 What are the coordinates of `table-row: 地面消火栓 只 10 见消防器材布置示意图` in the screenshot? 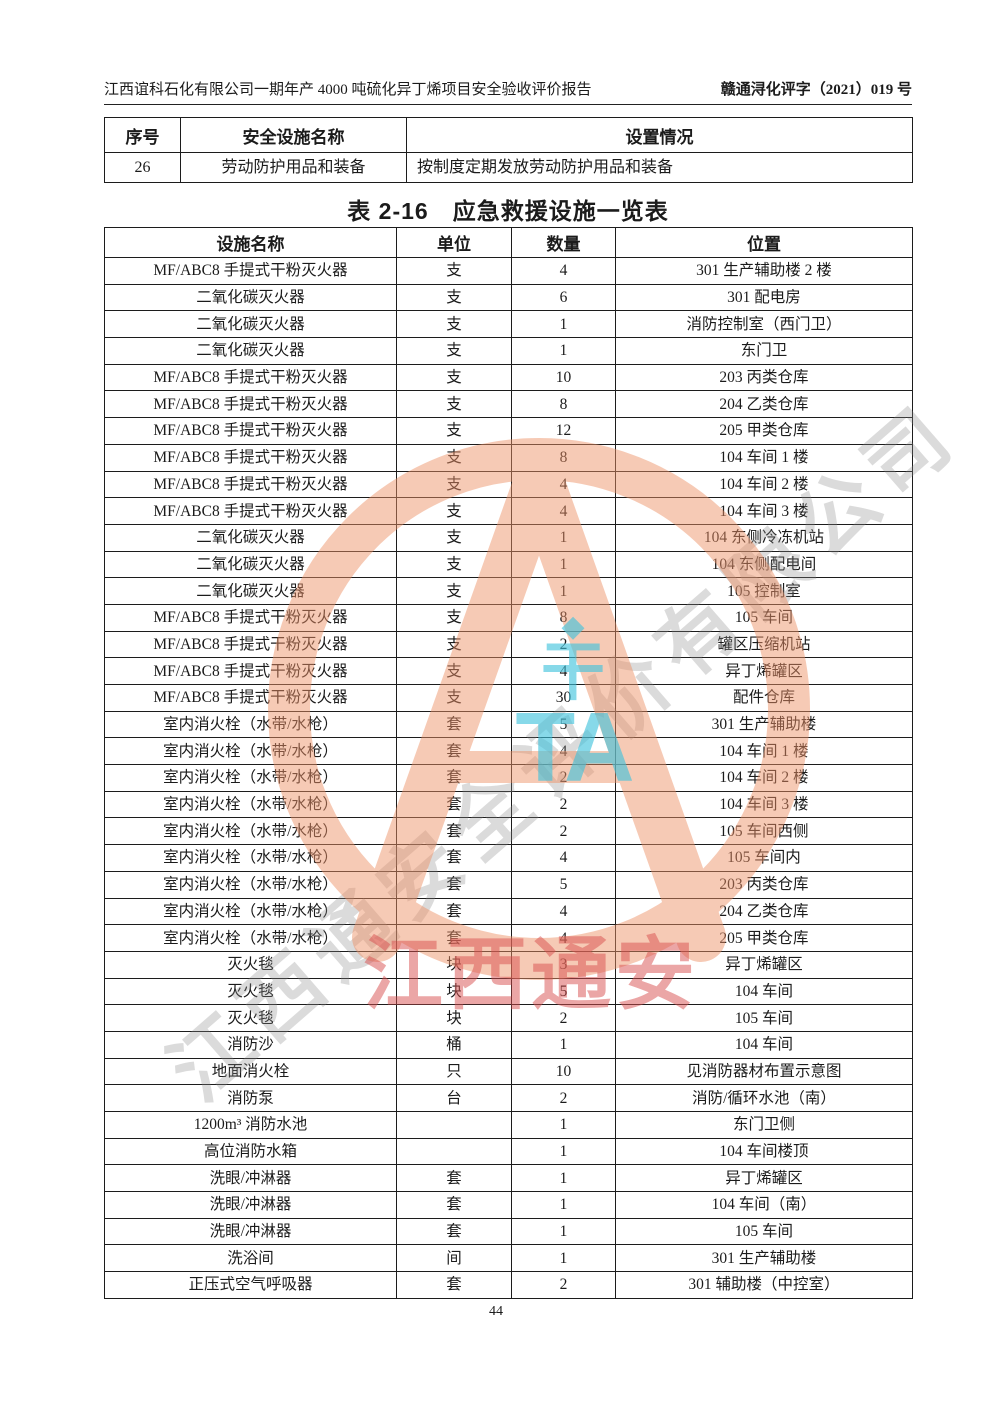 It's located at (508, 1071).